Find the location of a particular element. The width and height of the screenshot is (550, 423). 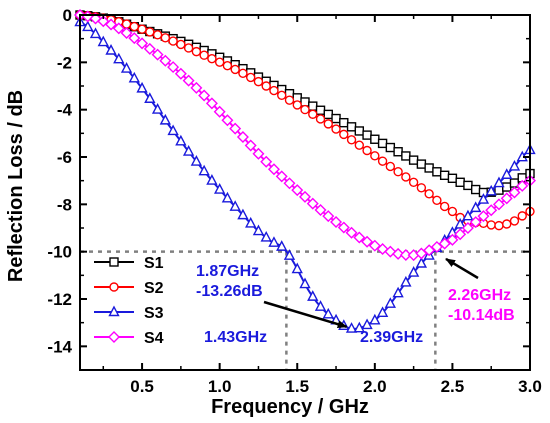

y-axis-title: Reflection Loss / dB is located at coordinates (16, 186).